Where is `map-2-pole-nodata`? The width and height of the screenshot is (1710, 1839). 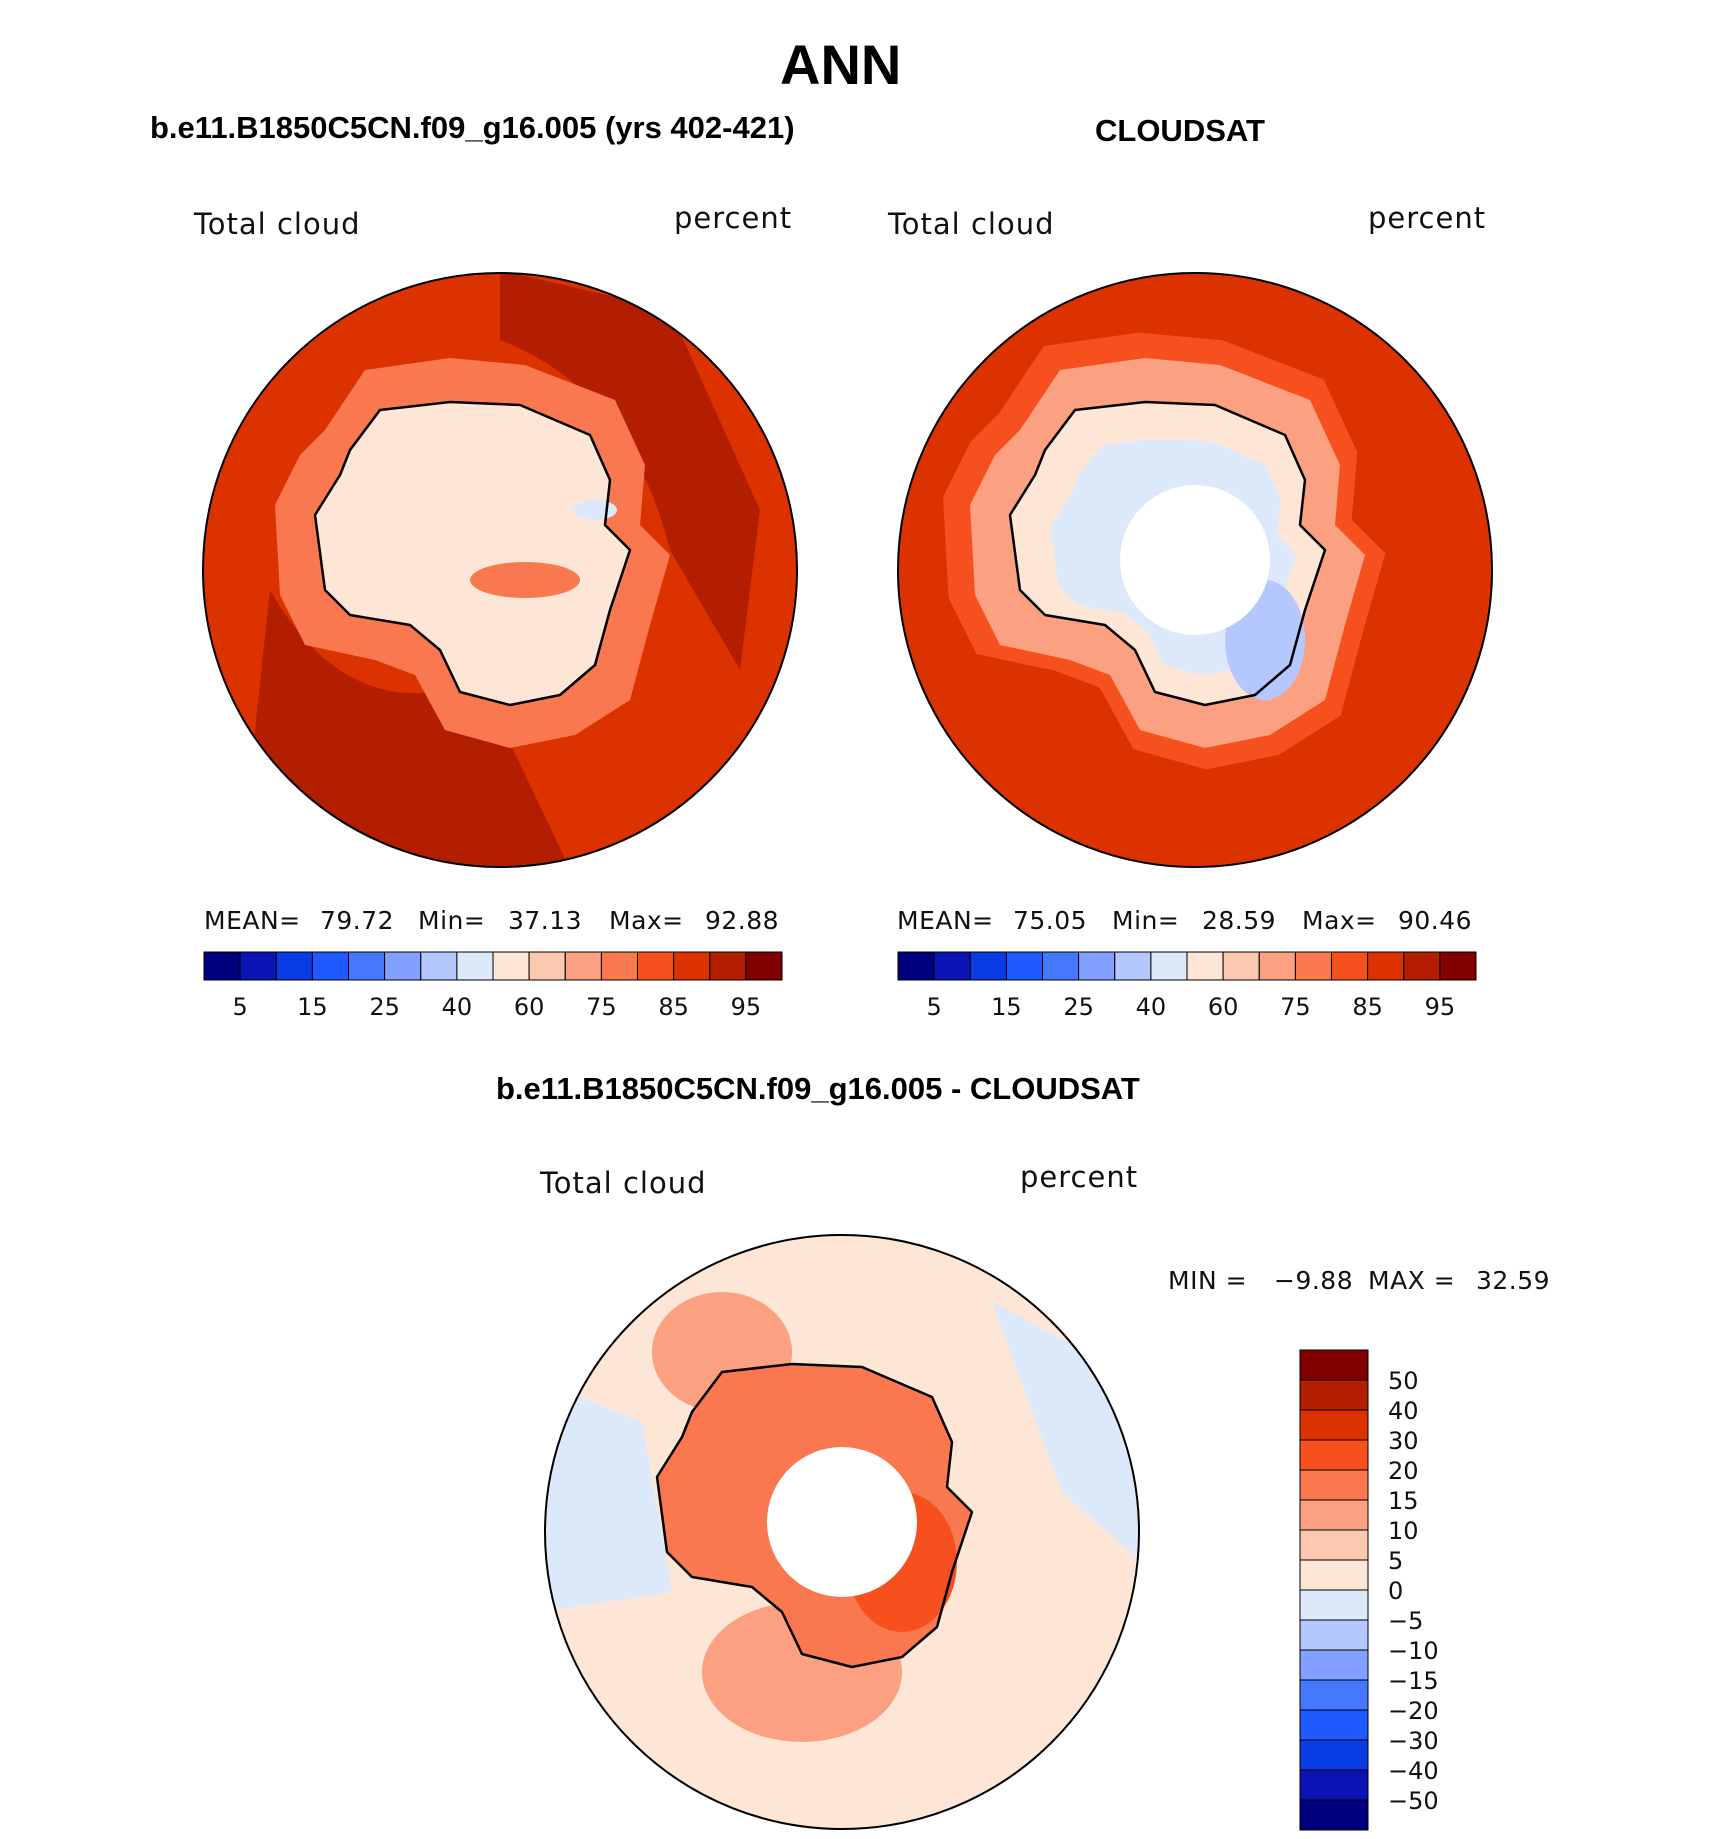
map-2-pole-nodata is located at coordinates (1195, 560).